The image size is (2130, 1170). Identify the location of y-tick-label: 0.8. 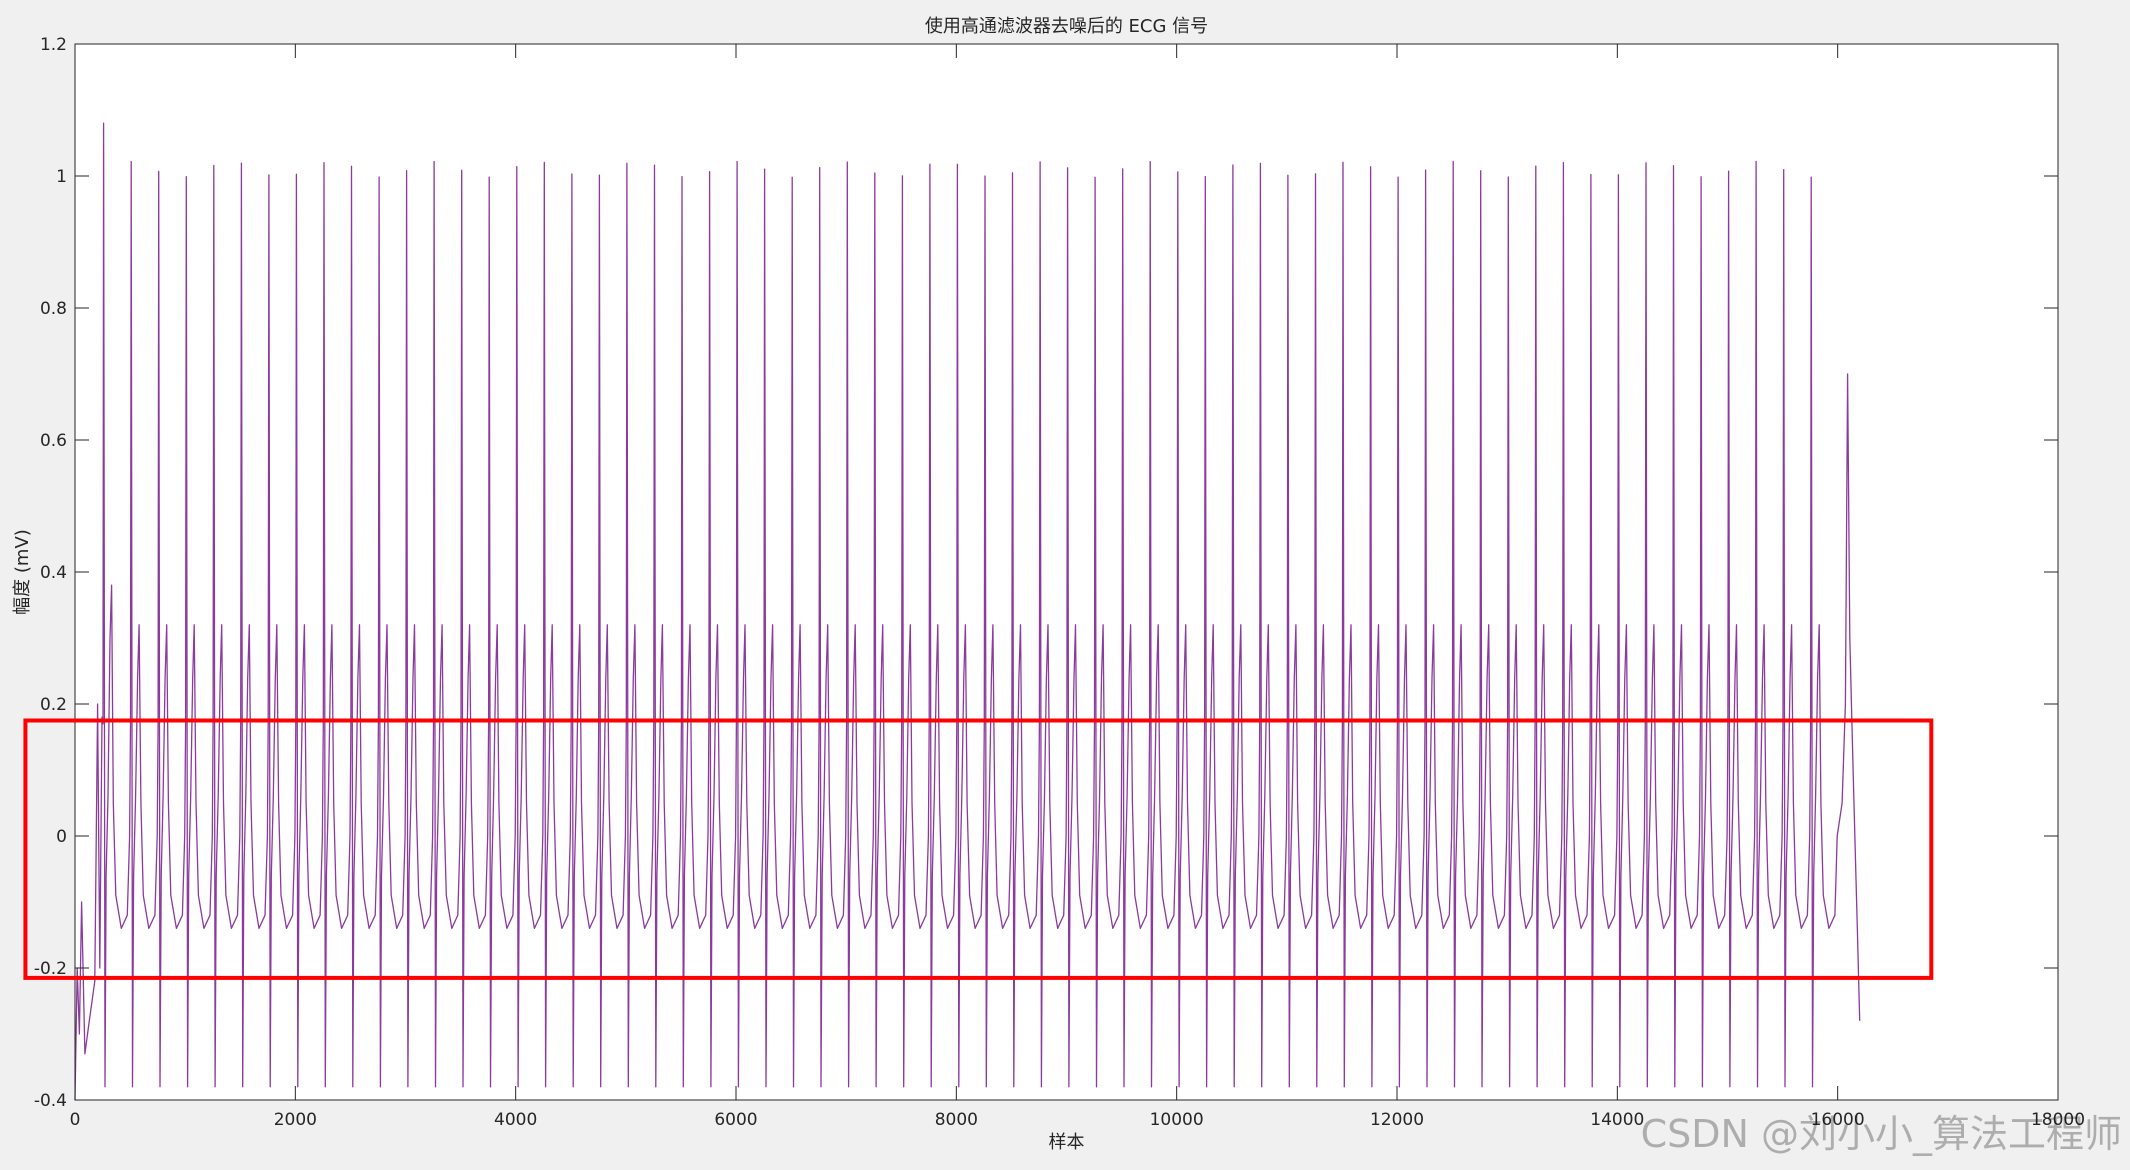
(53, 309).